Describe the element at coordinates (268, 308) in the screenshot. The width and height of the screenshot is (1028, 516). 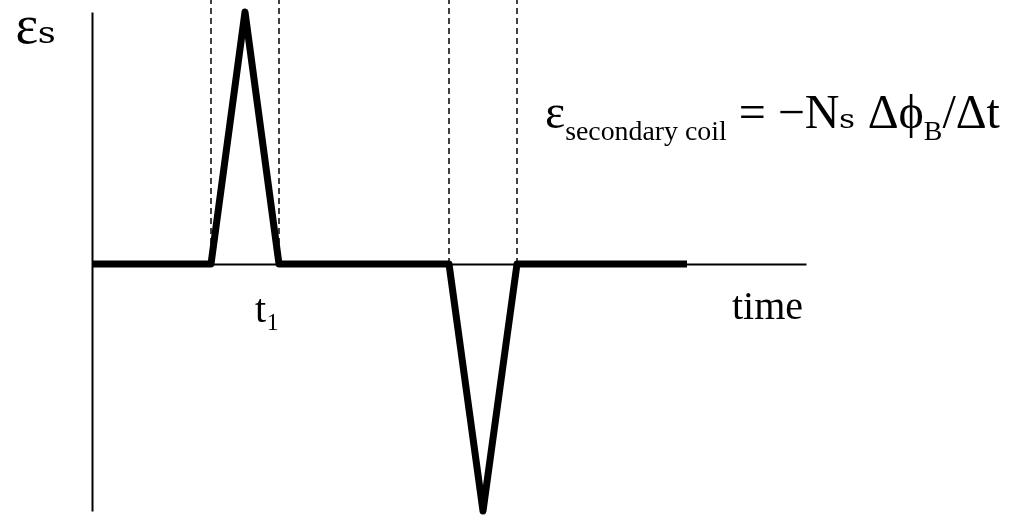
I see `annotation: t₁` at that location.